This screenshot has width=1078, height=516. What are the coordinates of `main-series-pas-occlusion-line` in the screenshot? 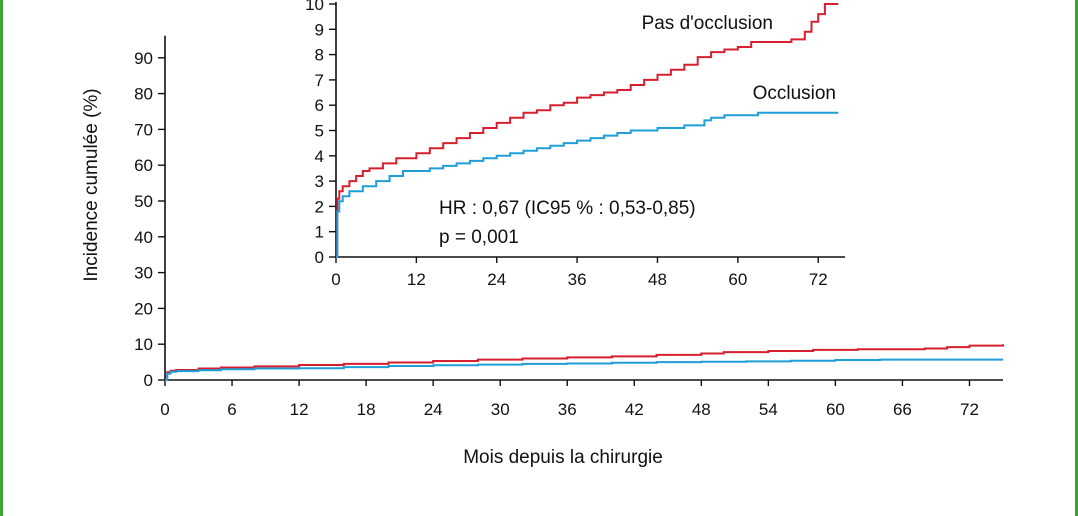 It's located at (584, 362).